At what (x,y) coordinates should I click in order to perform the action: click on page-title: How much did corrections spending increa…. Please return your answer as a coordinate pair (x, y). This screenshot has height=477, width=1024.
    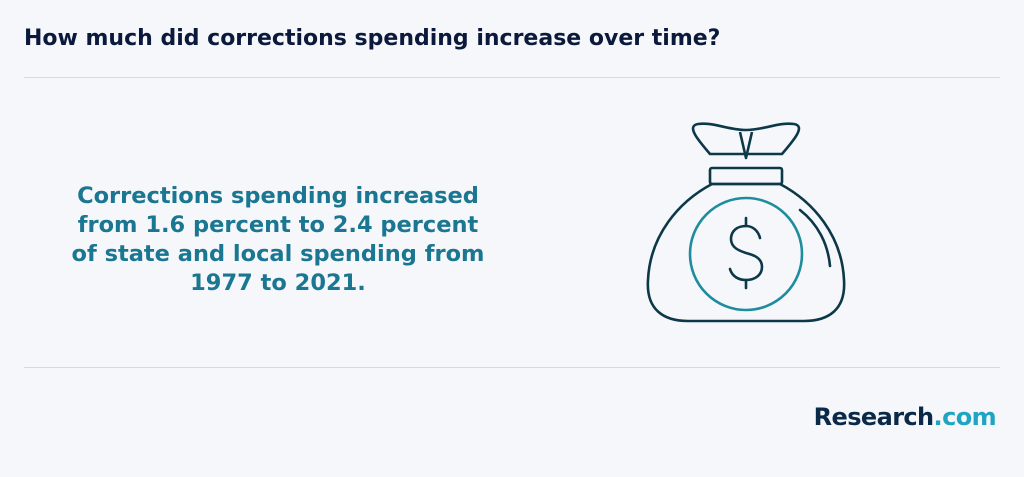
    Looking at the image, I should click on (372, 38).